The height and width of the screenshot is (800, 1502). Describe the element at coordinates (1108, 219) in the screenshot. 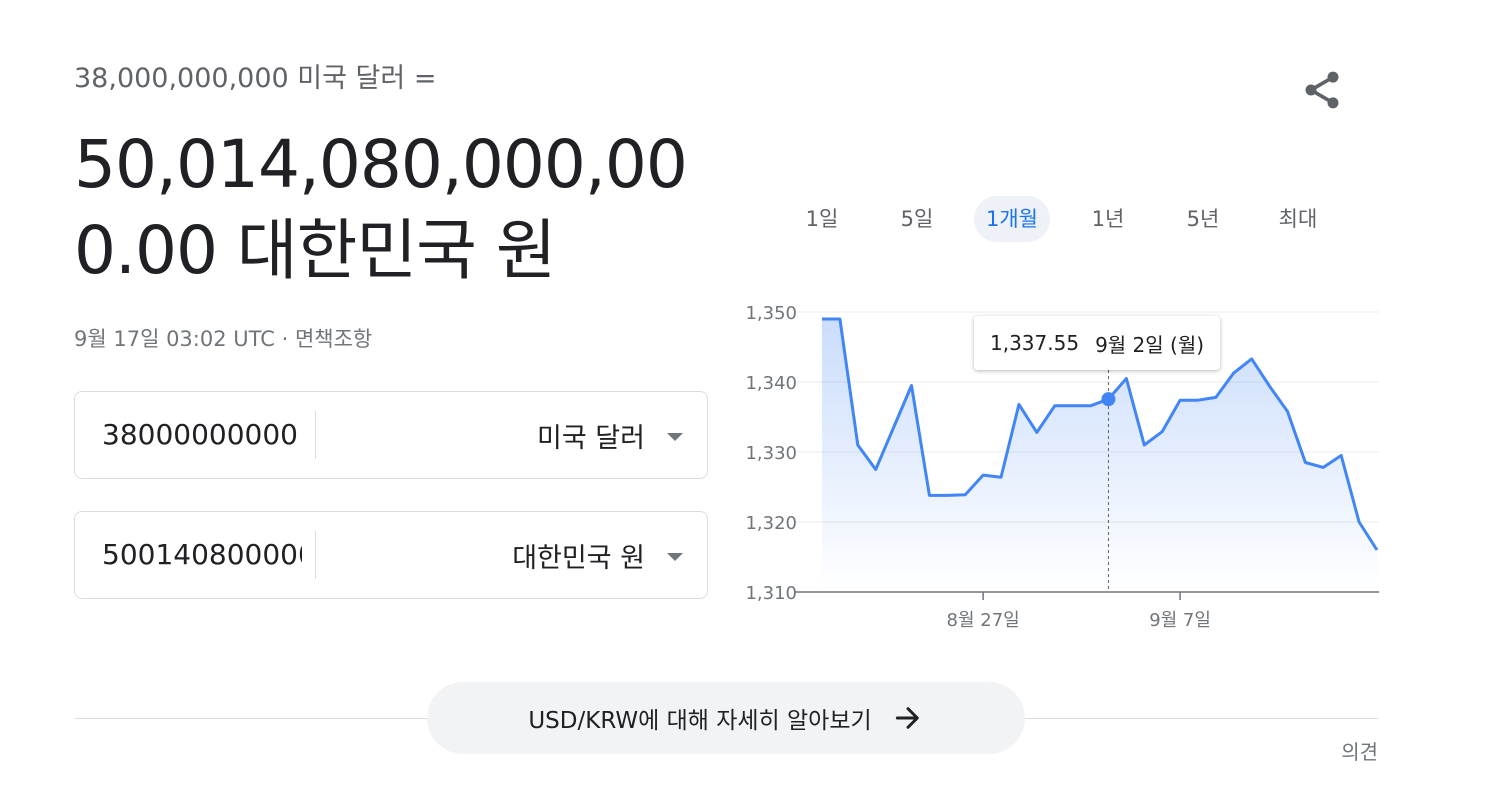

I see `tab-1-year: 1년` at that location.